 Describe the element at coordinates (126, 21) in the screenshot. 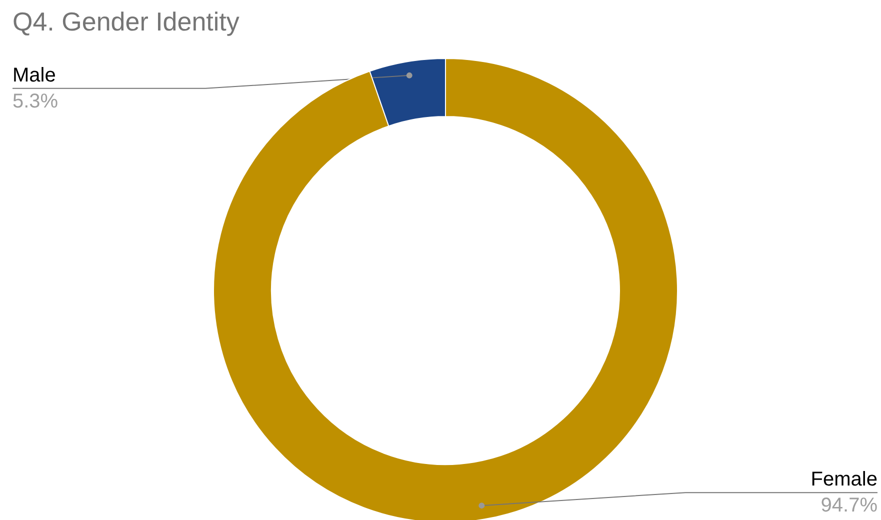

I see `chart-title: Q4. Gender Identity` at that location.